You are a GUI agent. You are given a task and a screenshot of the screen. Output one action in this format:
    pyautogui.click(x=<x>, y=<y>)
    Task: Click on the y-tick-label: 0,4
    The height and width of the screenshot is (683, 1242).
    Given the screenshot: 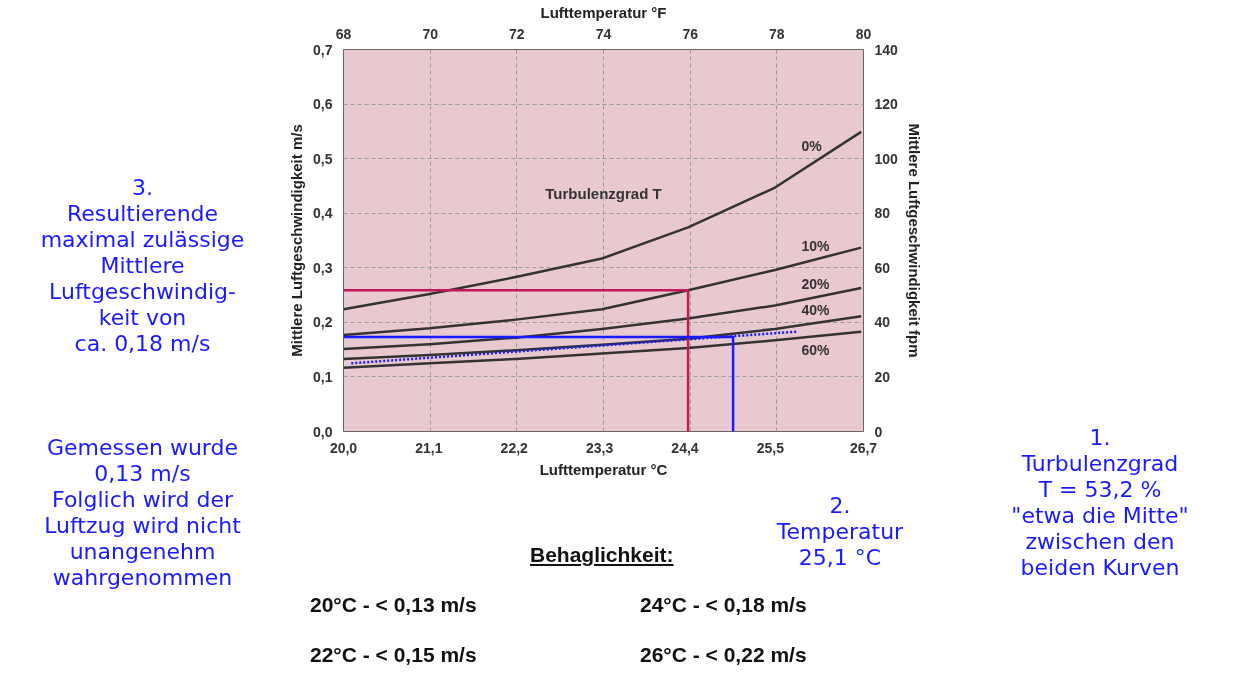 What is the action you would take?
    pyautogui.click(x=323, y=213)
    